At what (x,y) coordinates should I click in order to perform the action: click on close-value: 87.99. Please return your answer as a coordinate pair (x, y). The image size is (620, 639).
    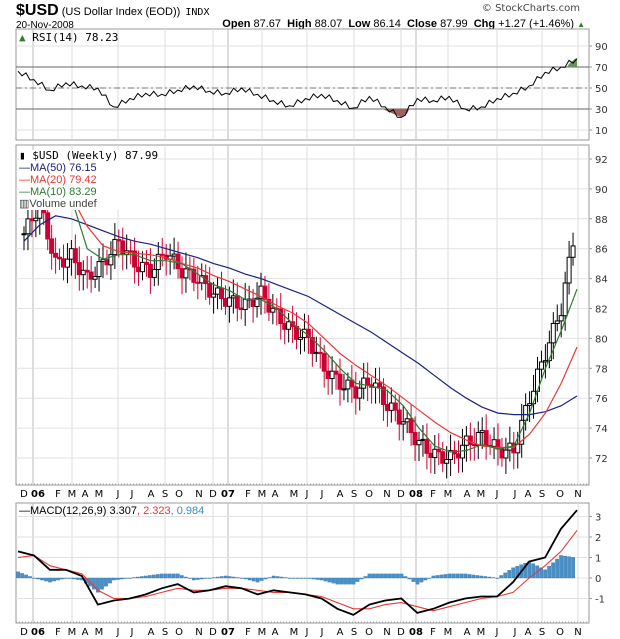
    Looking at the image, I should click on (454, 24).